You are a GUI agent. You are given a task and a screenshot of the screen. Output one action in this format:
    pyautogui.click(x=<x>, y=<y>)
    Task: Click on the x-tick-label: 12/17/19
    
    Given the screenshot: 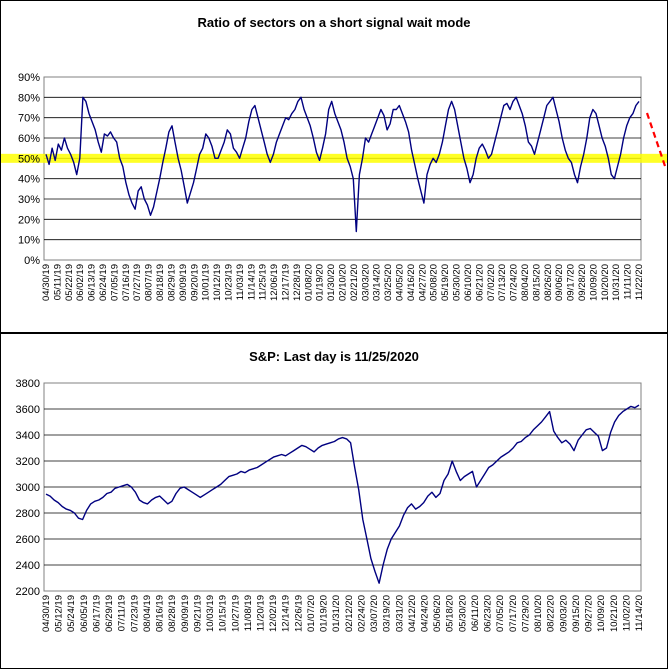 What is the action you would take?
    pyautogui.click(x=285, y=282)
    